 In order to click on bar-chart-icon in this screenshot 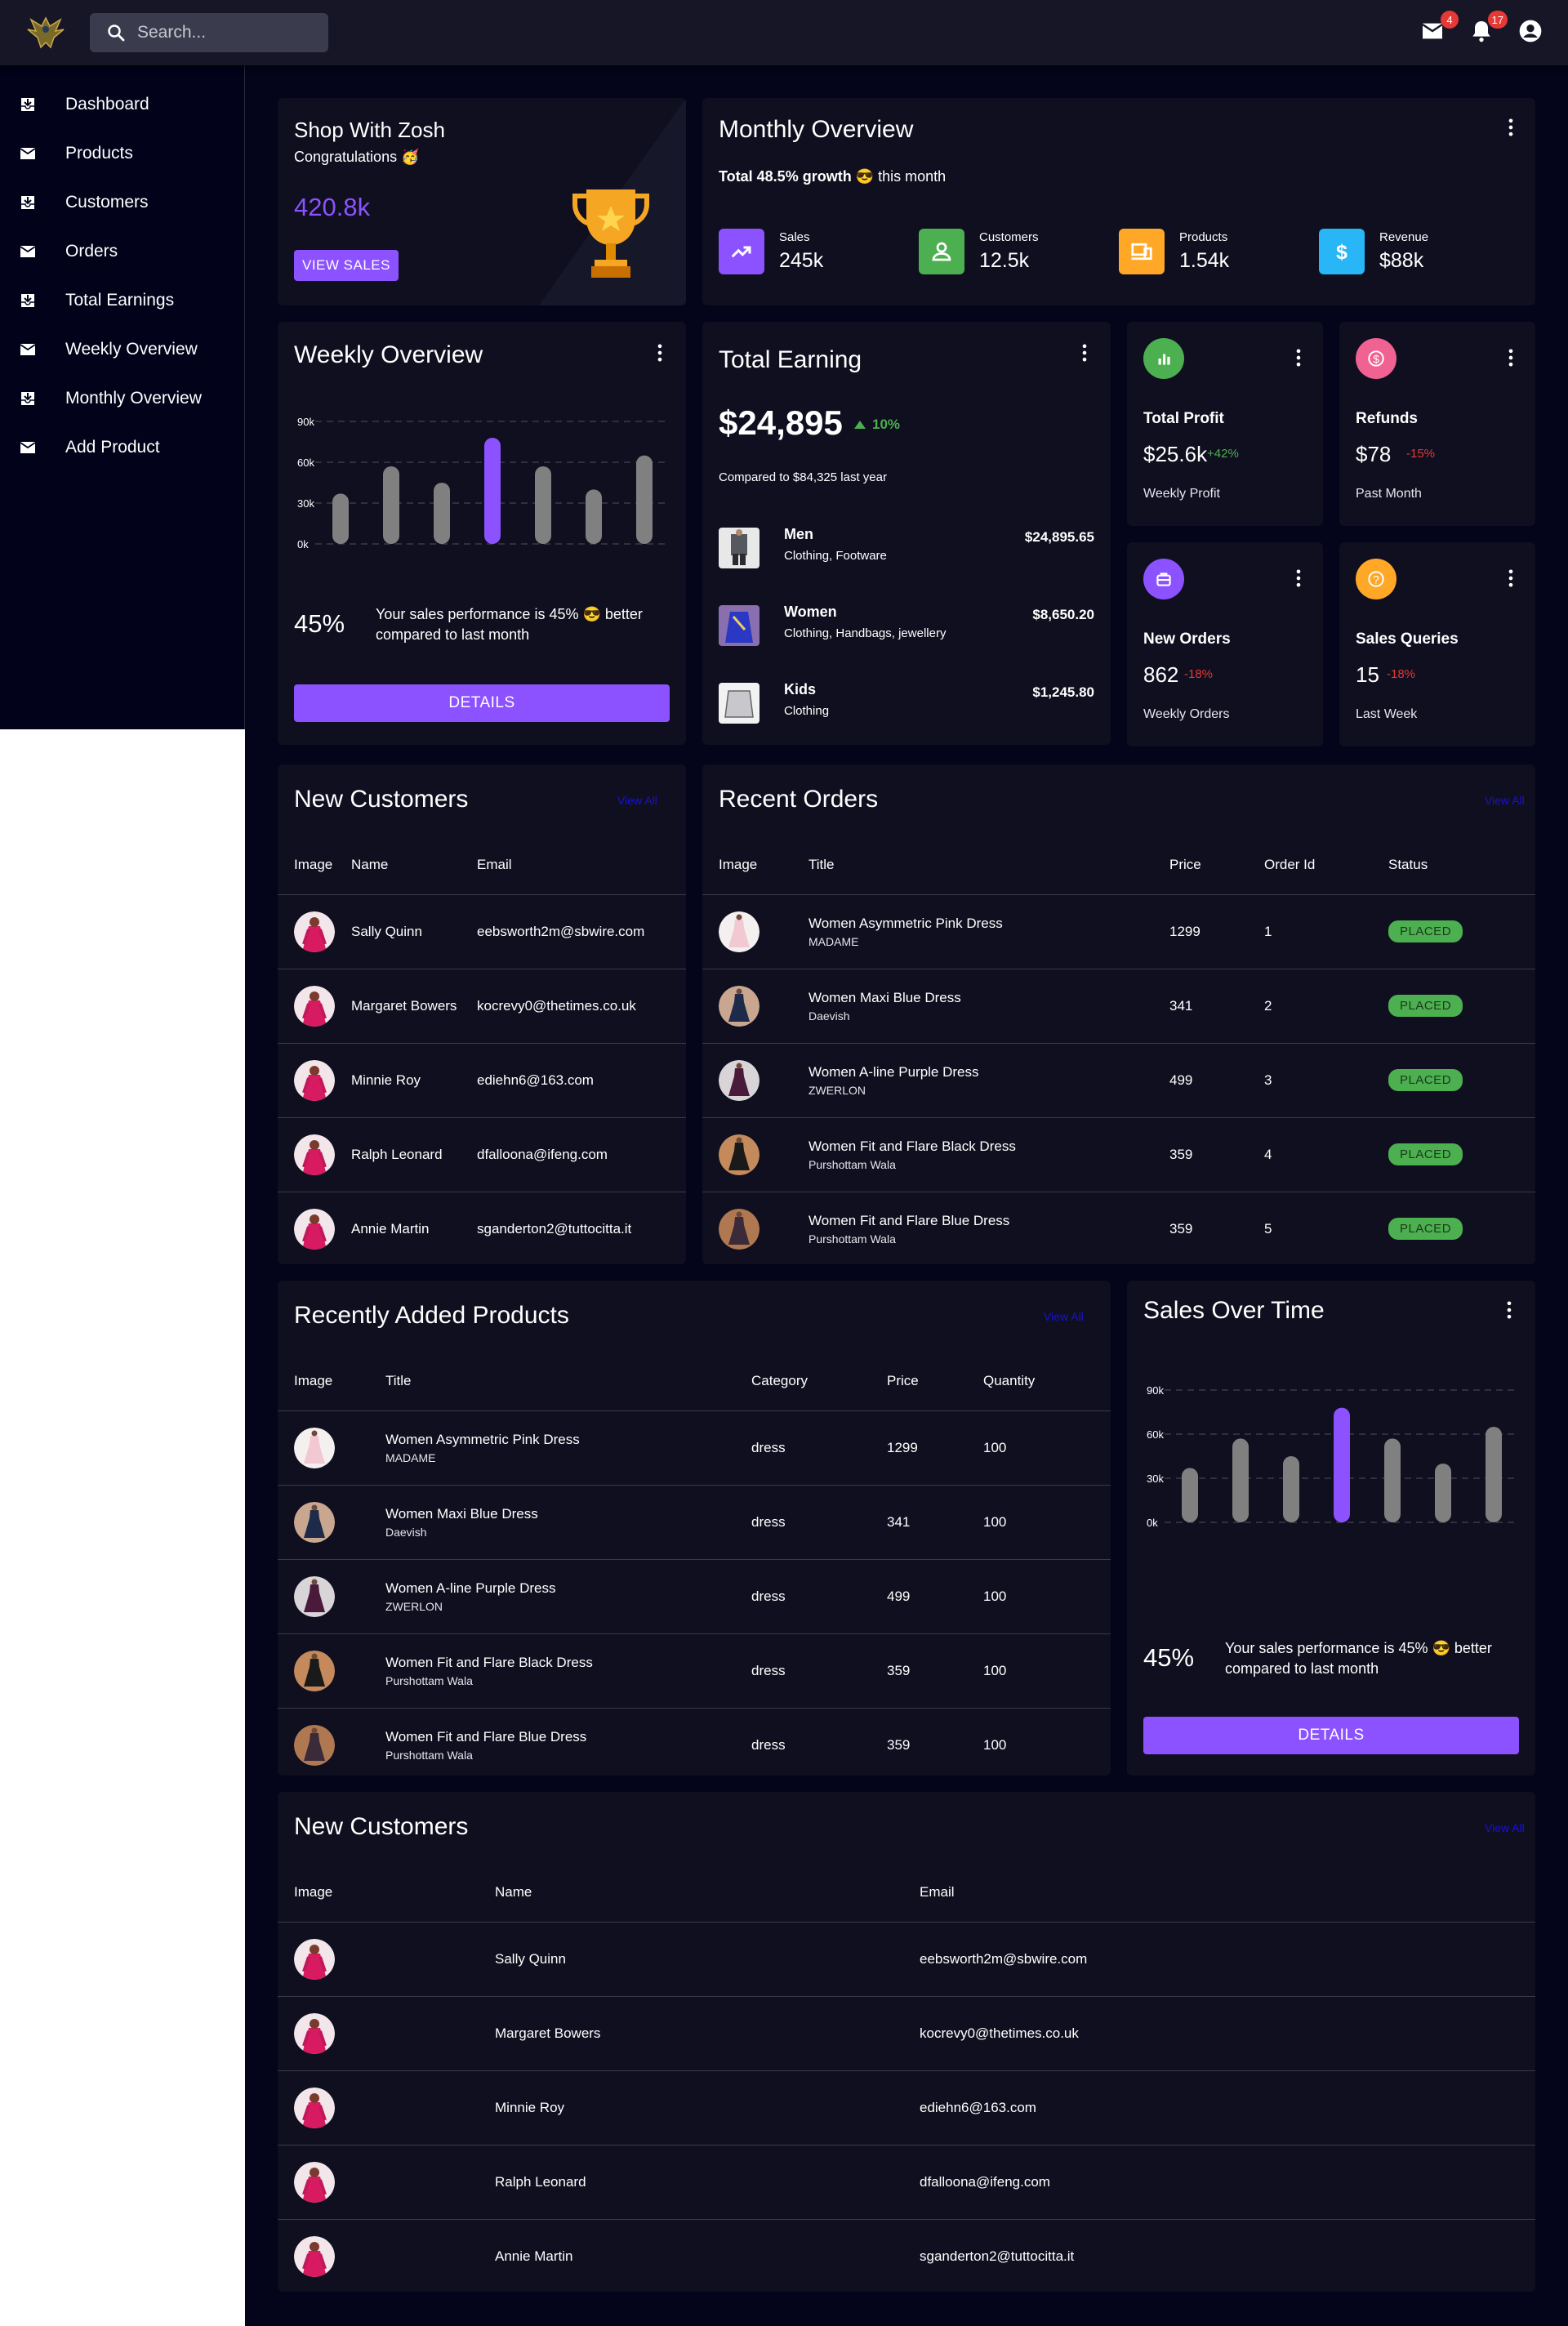, I will do `click(1164, 359)`.